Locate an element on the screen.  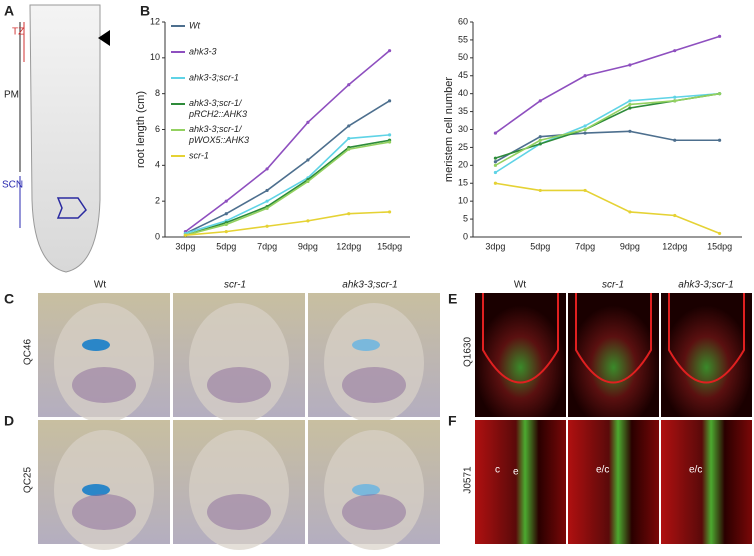
legend-label: ahk3-3;scr-1/pWOX5::AHK3 is located at coordinates (218, 134).